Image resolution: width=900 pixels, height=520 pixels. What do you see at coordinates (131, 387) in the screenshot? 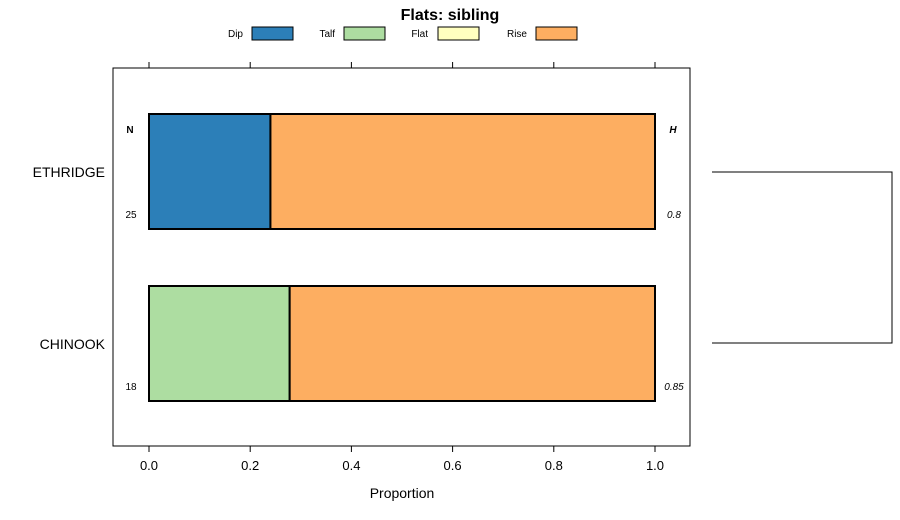
I see `n-value: 18` at bounding box center [131, 387].